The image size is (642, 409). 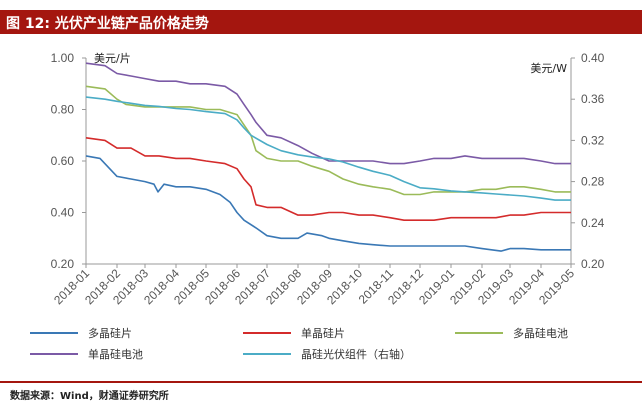 I want to click on y-left-tick-label: 0.20, so click(x=63, y=264).